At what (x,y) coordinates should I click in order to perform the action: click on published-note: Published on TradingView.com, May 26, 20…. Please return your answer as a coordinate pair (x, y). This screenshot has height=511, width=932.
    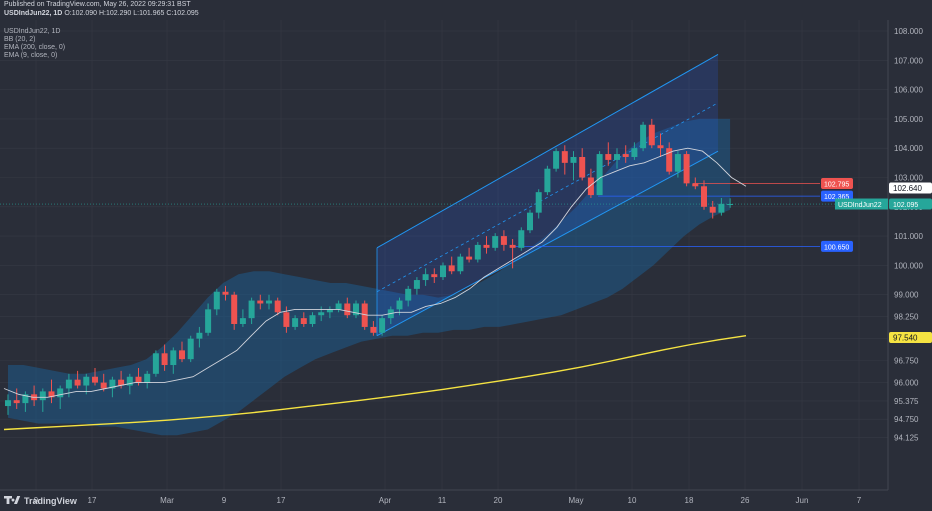
    Looking at the image, I should click on (97, 4).